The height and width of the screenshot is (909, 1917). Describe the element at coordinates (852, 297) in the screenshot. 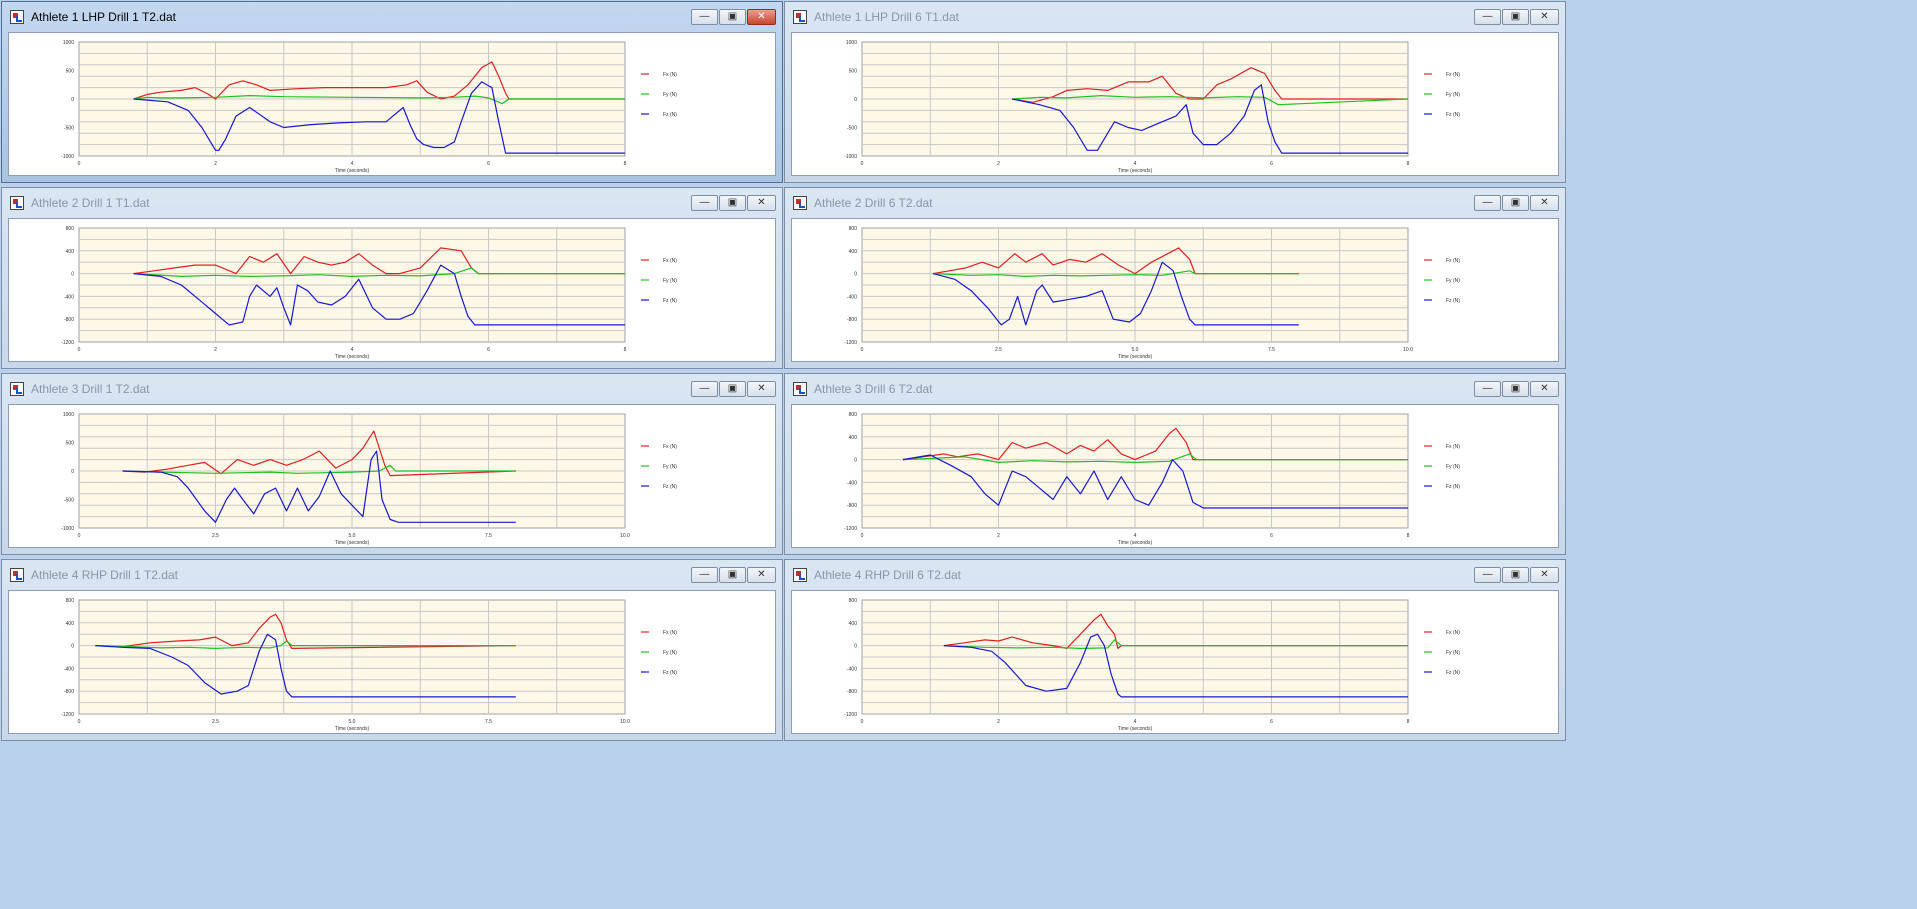

I see `y-tick-label: -400` at that location.